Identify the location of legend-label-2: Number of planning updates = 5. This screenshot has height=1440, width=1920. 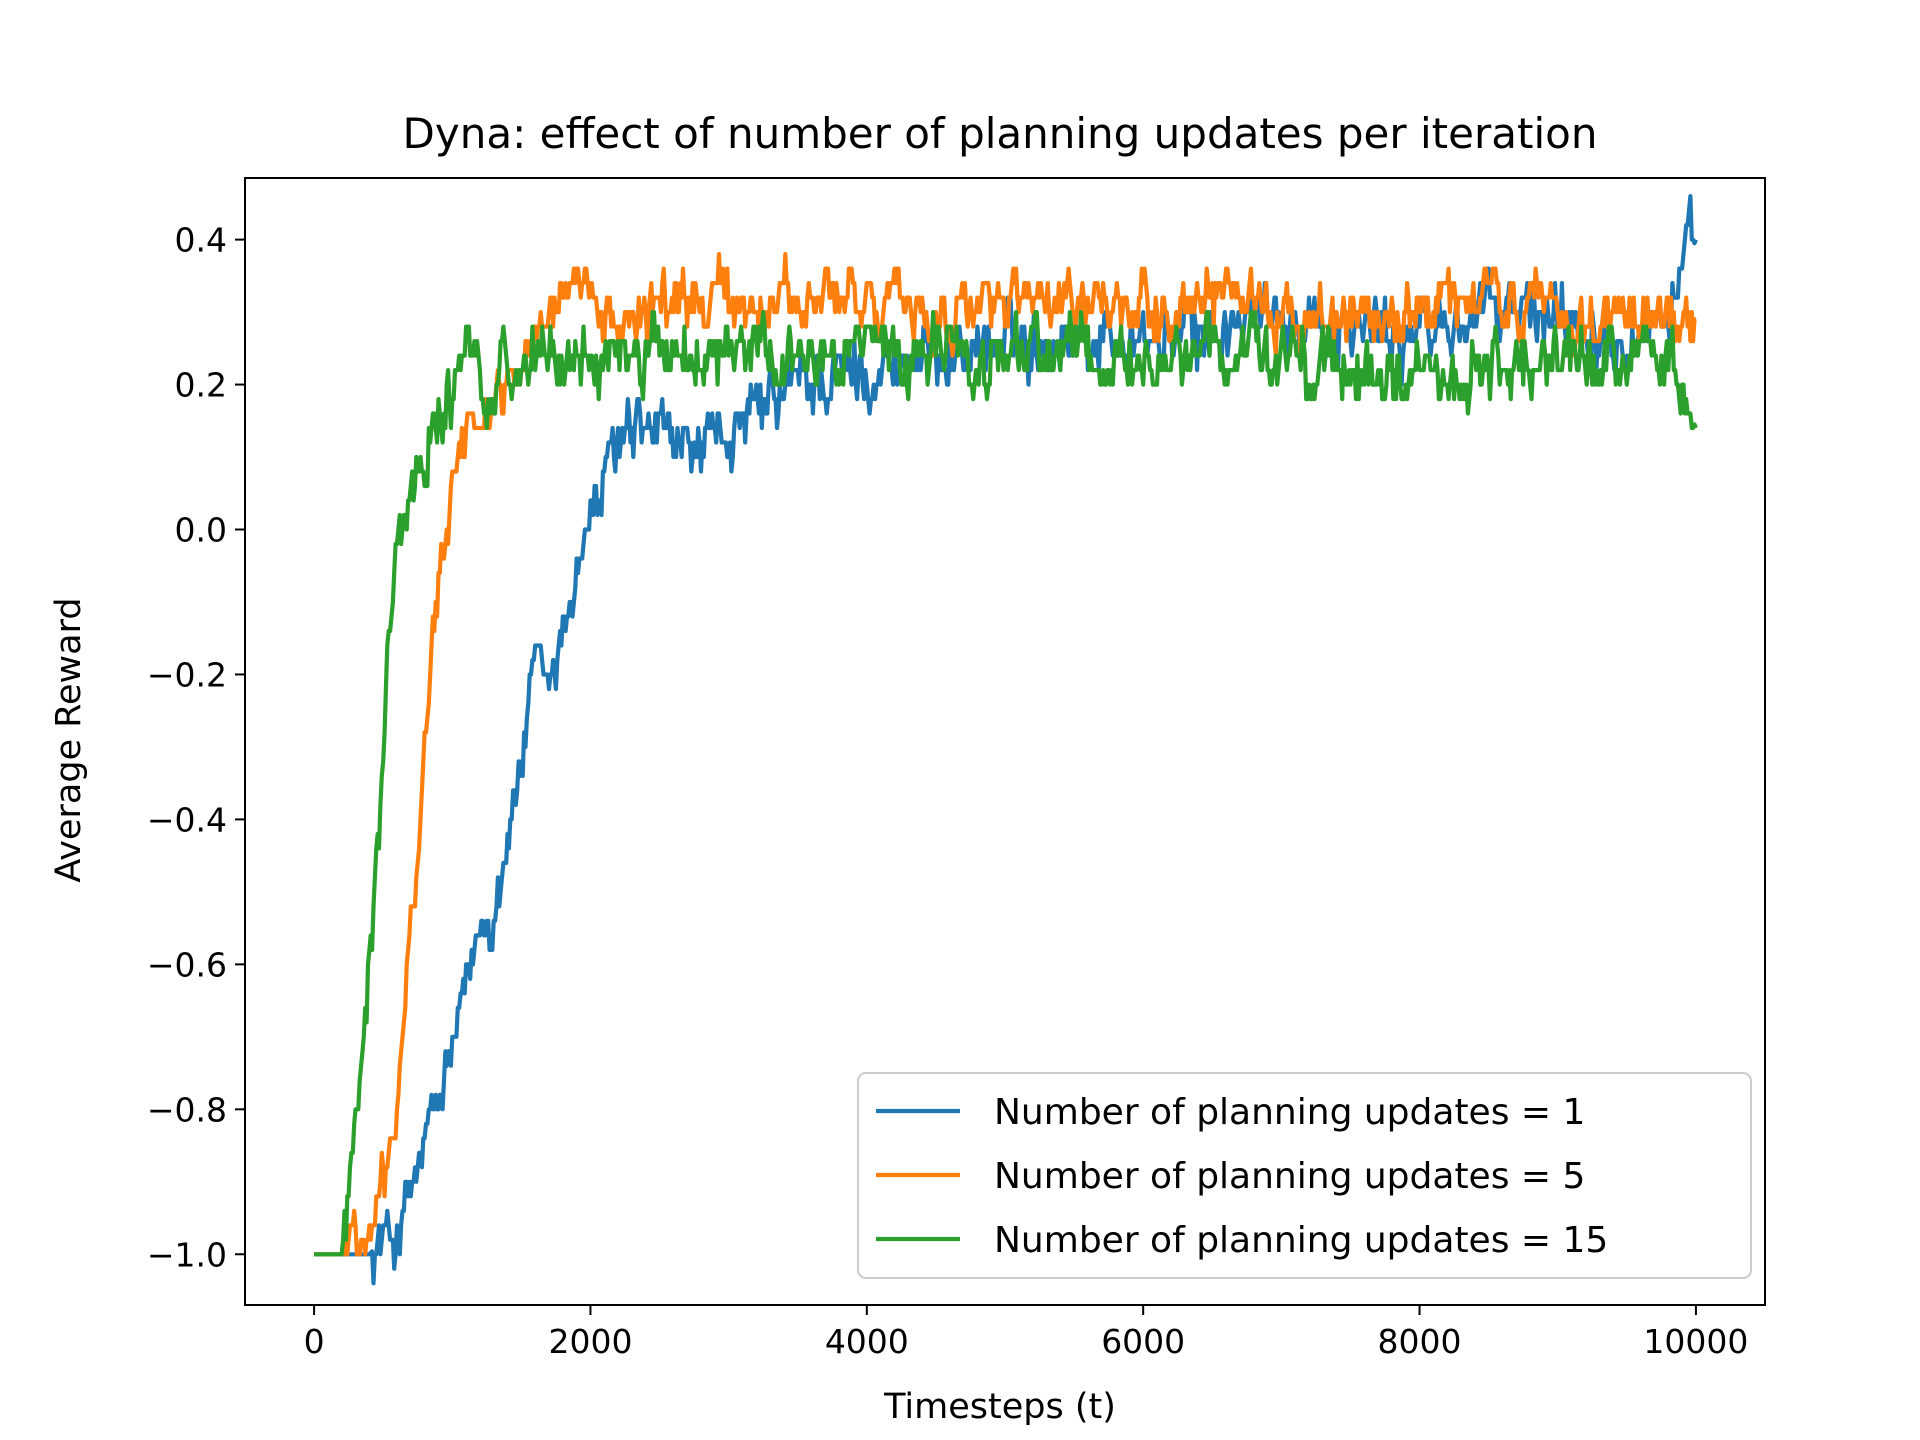
(1289, 1176).